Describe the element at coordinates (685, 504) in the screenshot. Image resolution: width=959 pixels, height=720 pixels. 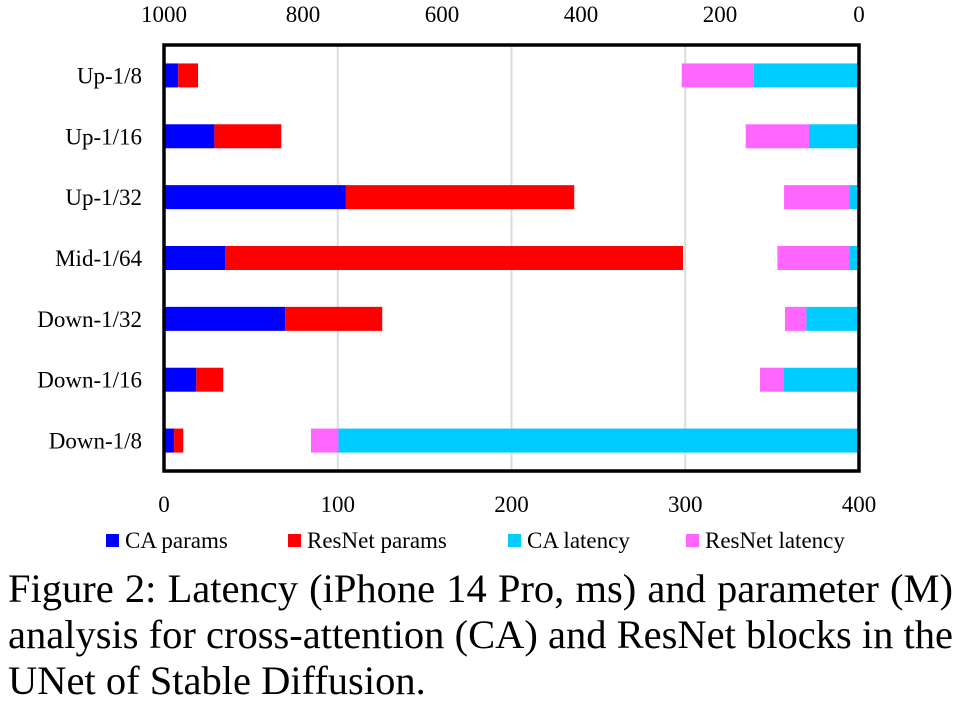
I see `bottom-tick-label: 300` at that location.